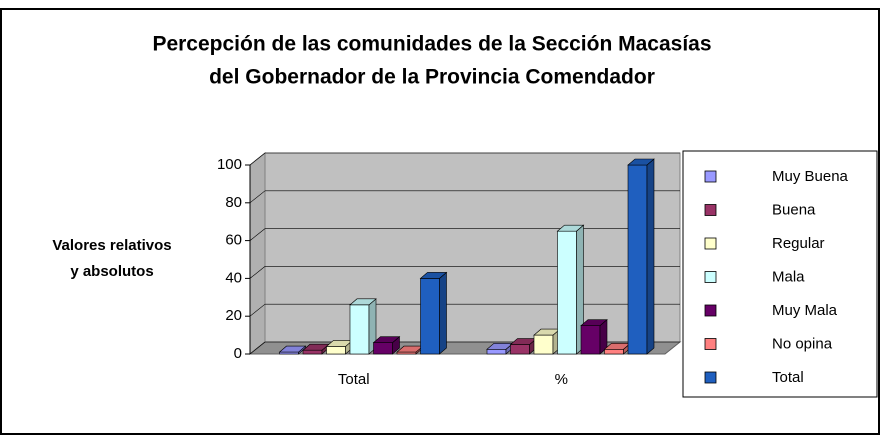 This screenshot has width=881, height=436. What do you see at coordinates (233, 315) in the screenshot?
I see `y-tick-label: 20` at bounding box center [233, 315].